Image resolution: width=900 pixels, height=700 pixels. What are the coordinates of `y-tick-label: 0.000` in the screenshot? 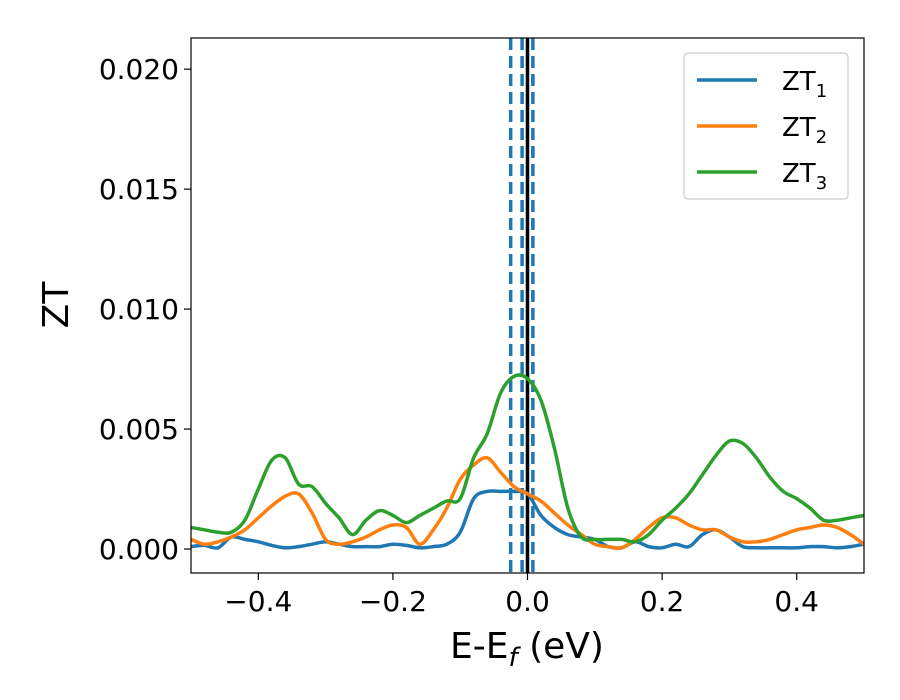 It's located at (139, 549).